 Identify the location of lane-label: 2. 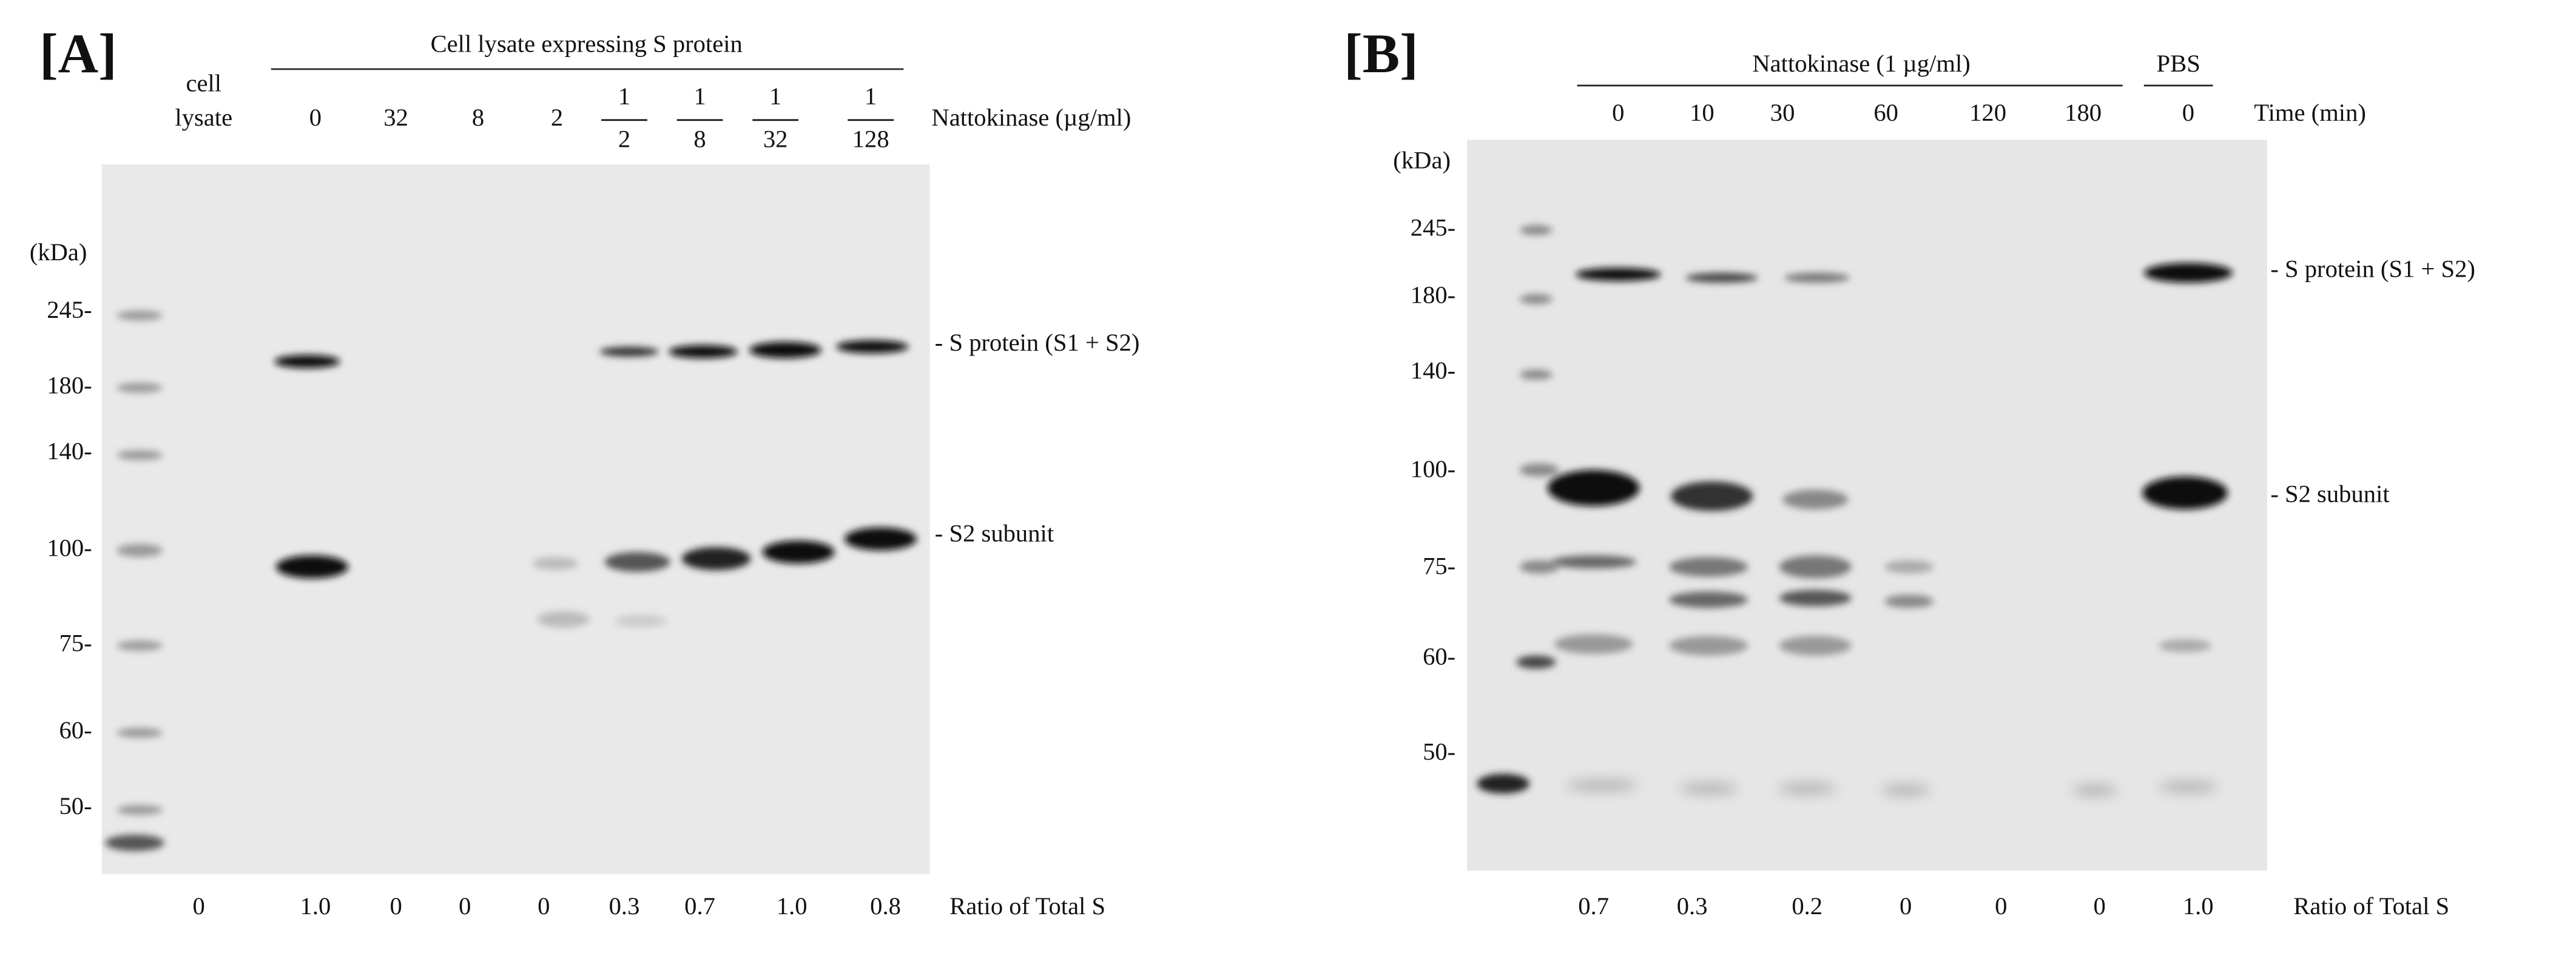
(557, 117).